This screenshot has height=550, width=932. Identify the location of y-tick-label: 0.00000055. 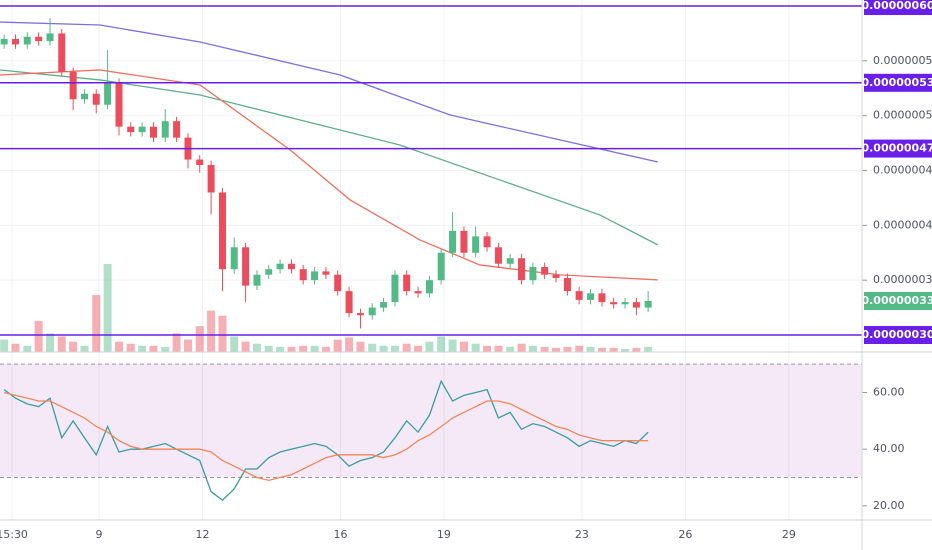
(902, 60).